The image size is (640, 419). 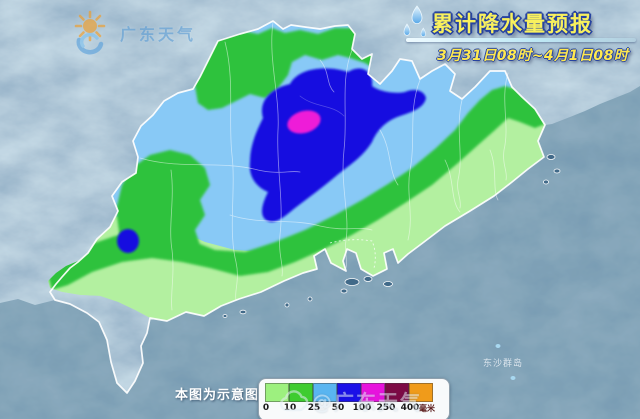 I want to click on legend-threshold: 50, so click(x=338, y=408).